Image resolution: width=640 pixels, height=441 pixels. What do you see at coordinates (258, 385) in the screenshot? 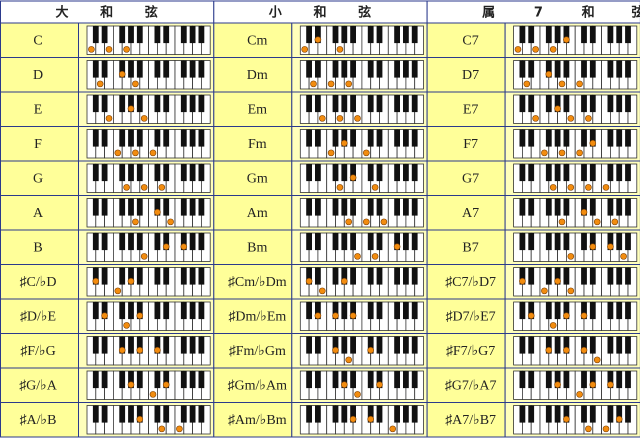
I see `chord-name: ♯Gm/♭Am` at bounding box center [258, 385].